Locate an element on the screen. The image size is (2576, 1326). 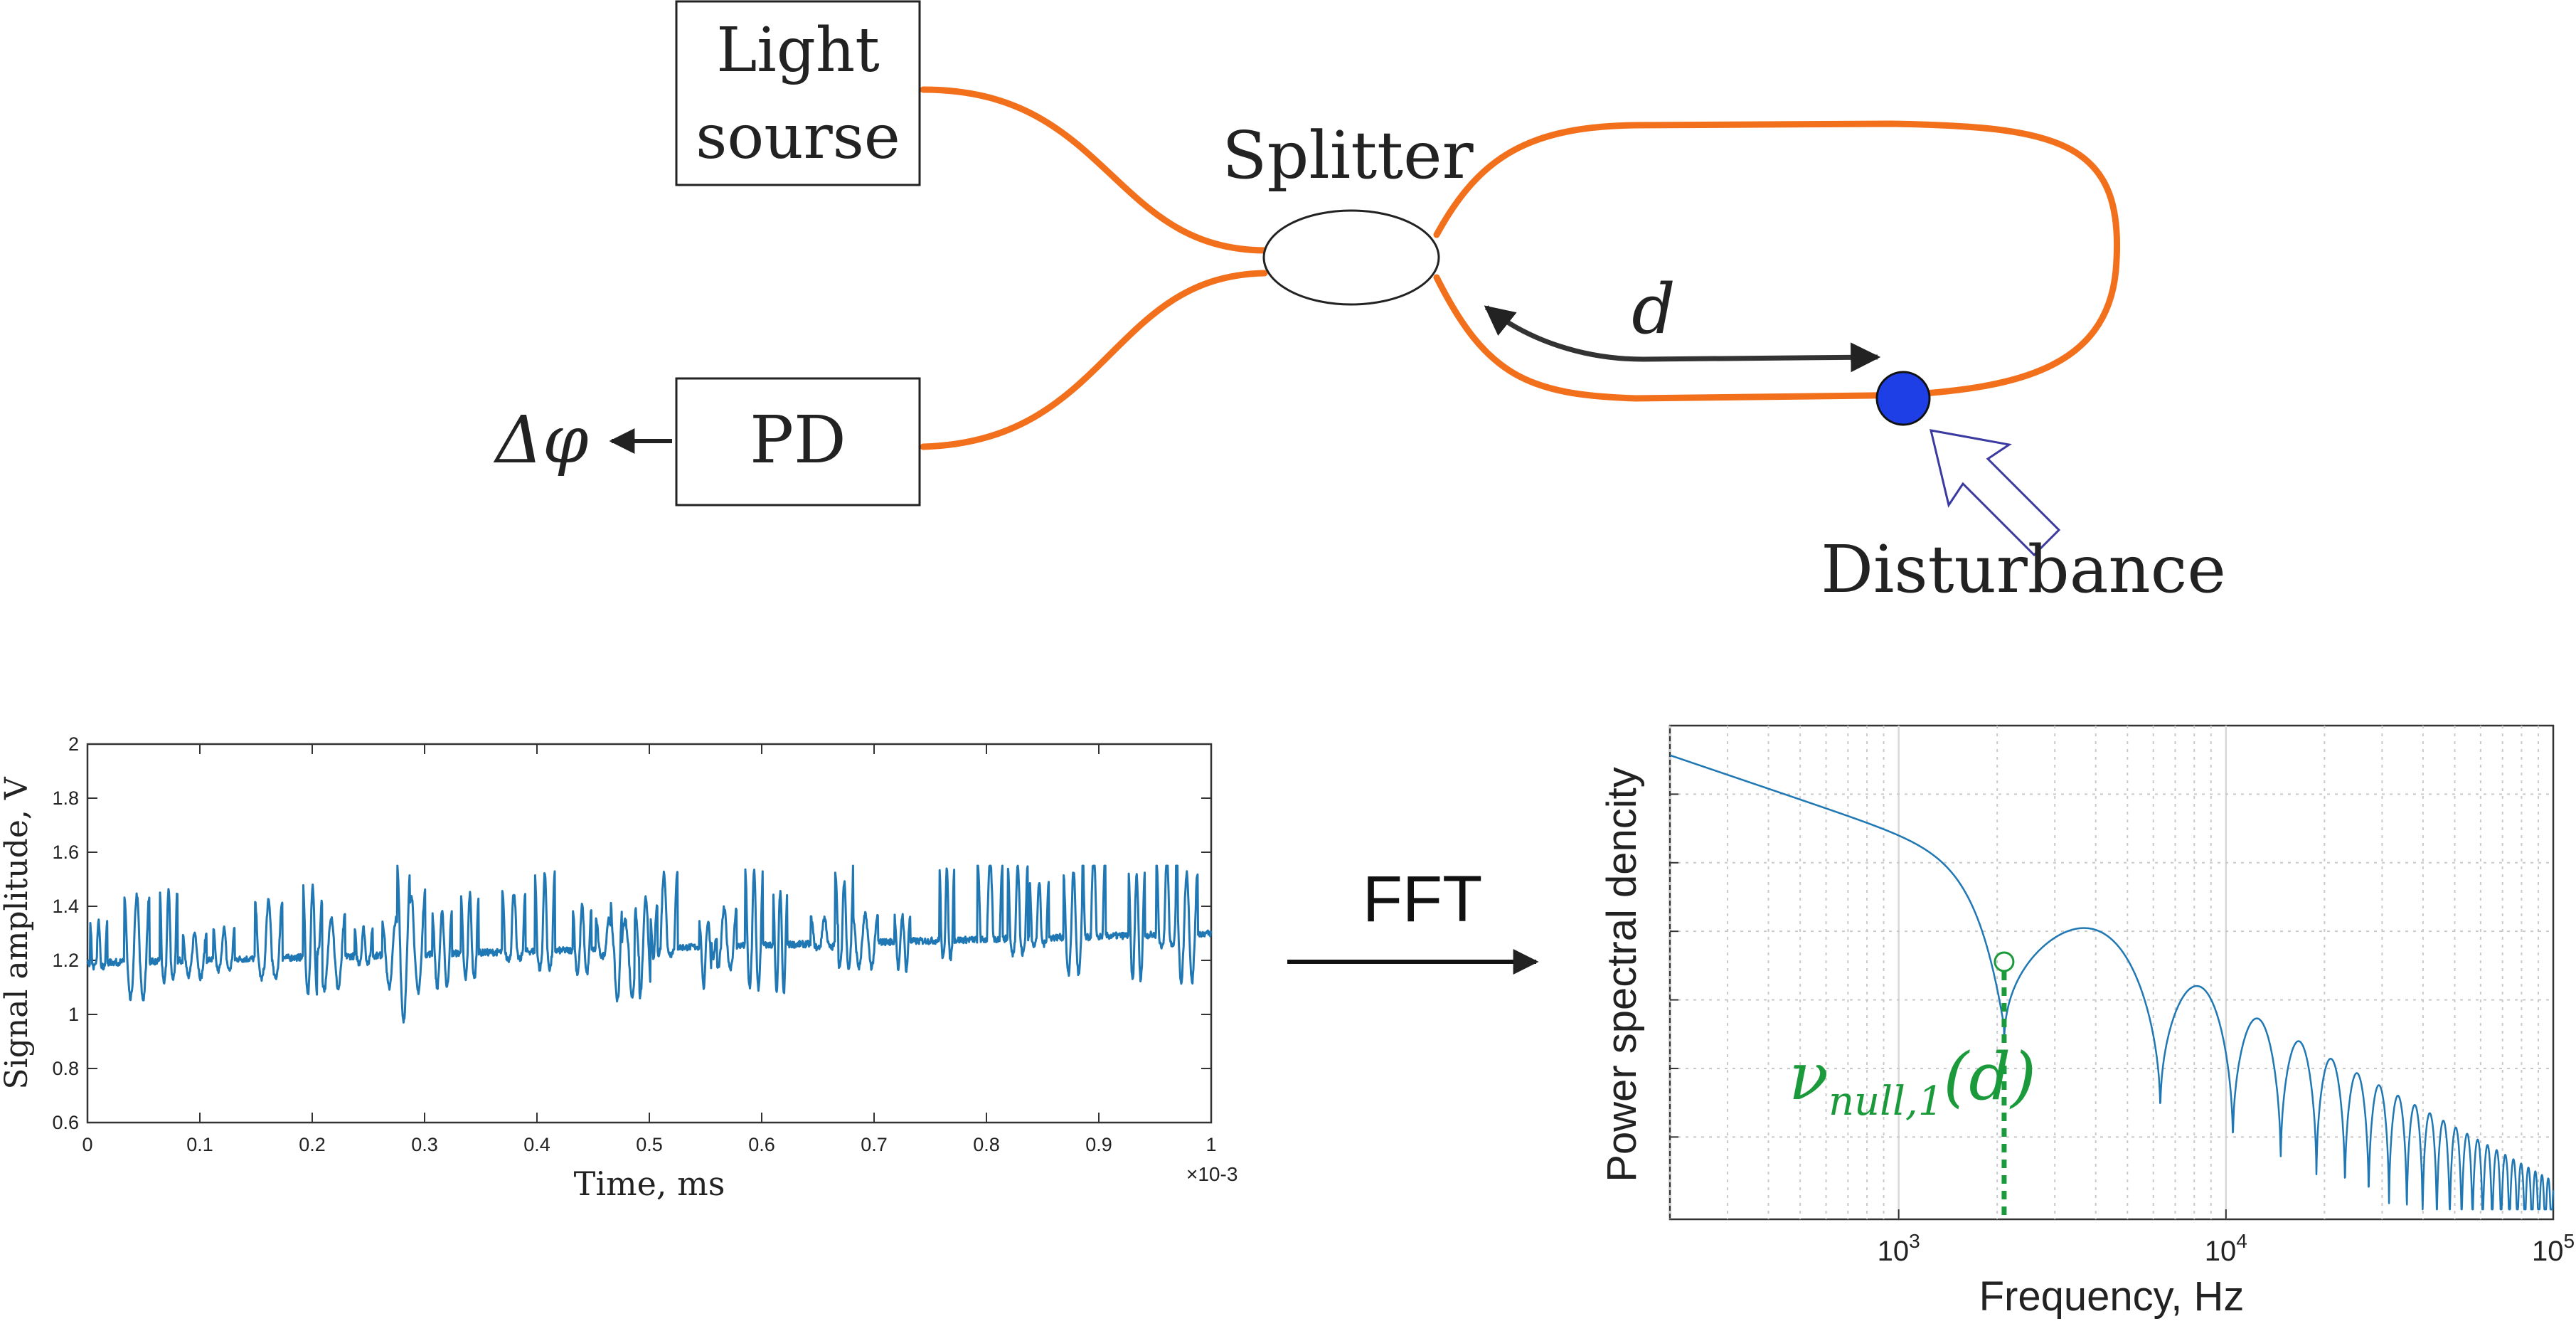
x-tick-label: 0.6 is located at coordinates (761, 1144).